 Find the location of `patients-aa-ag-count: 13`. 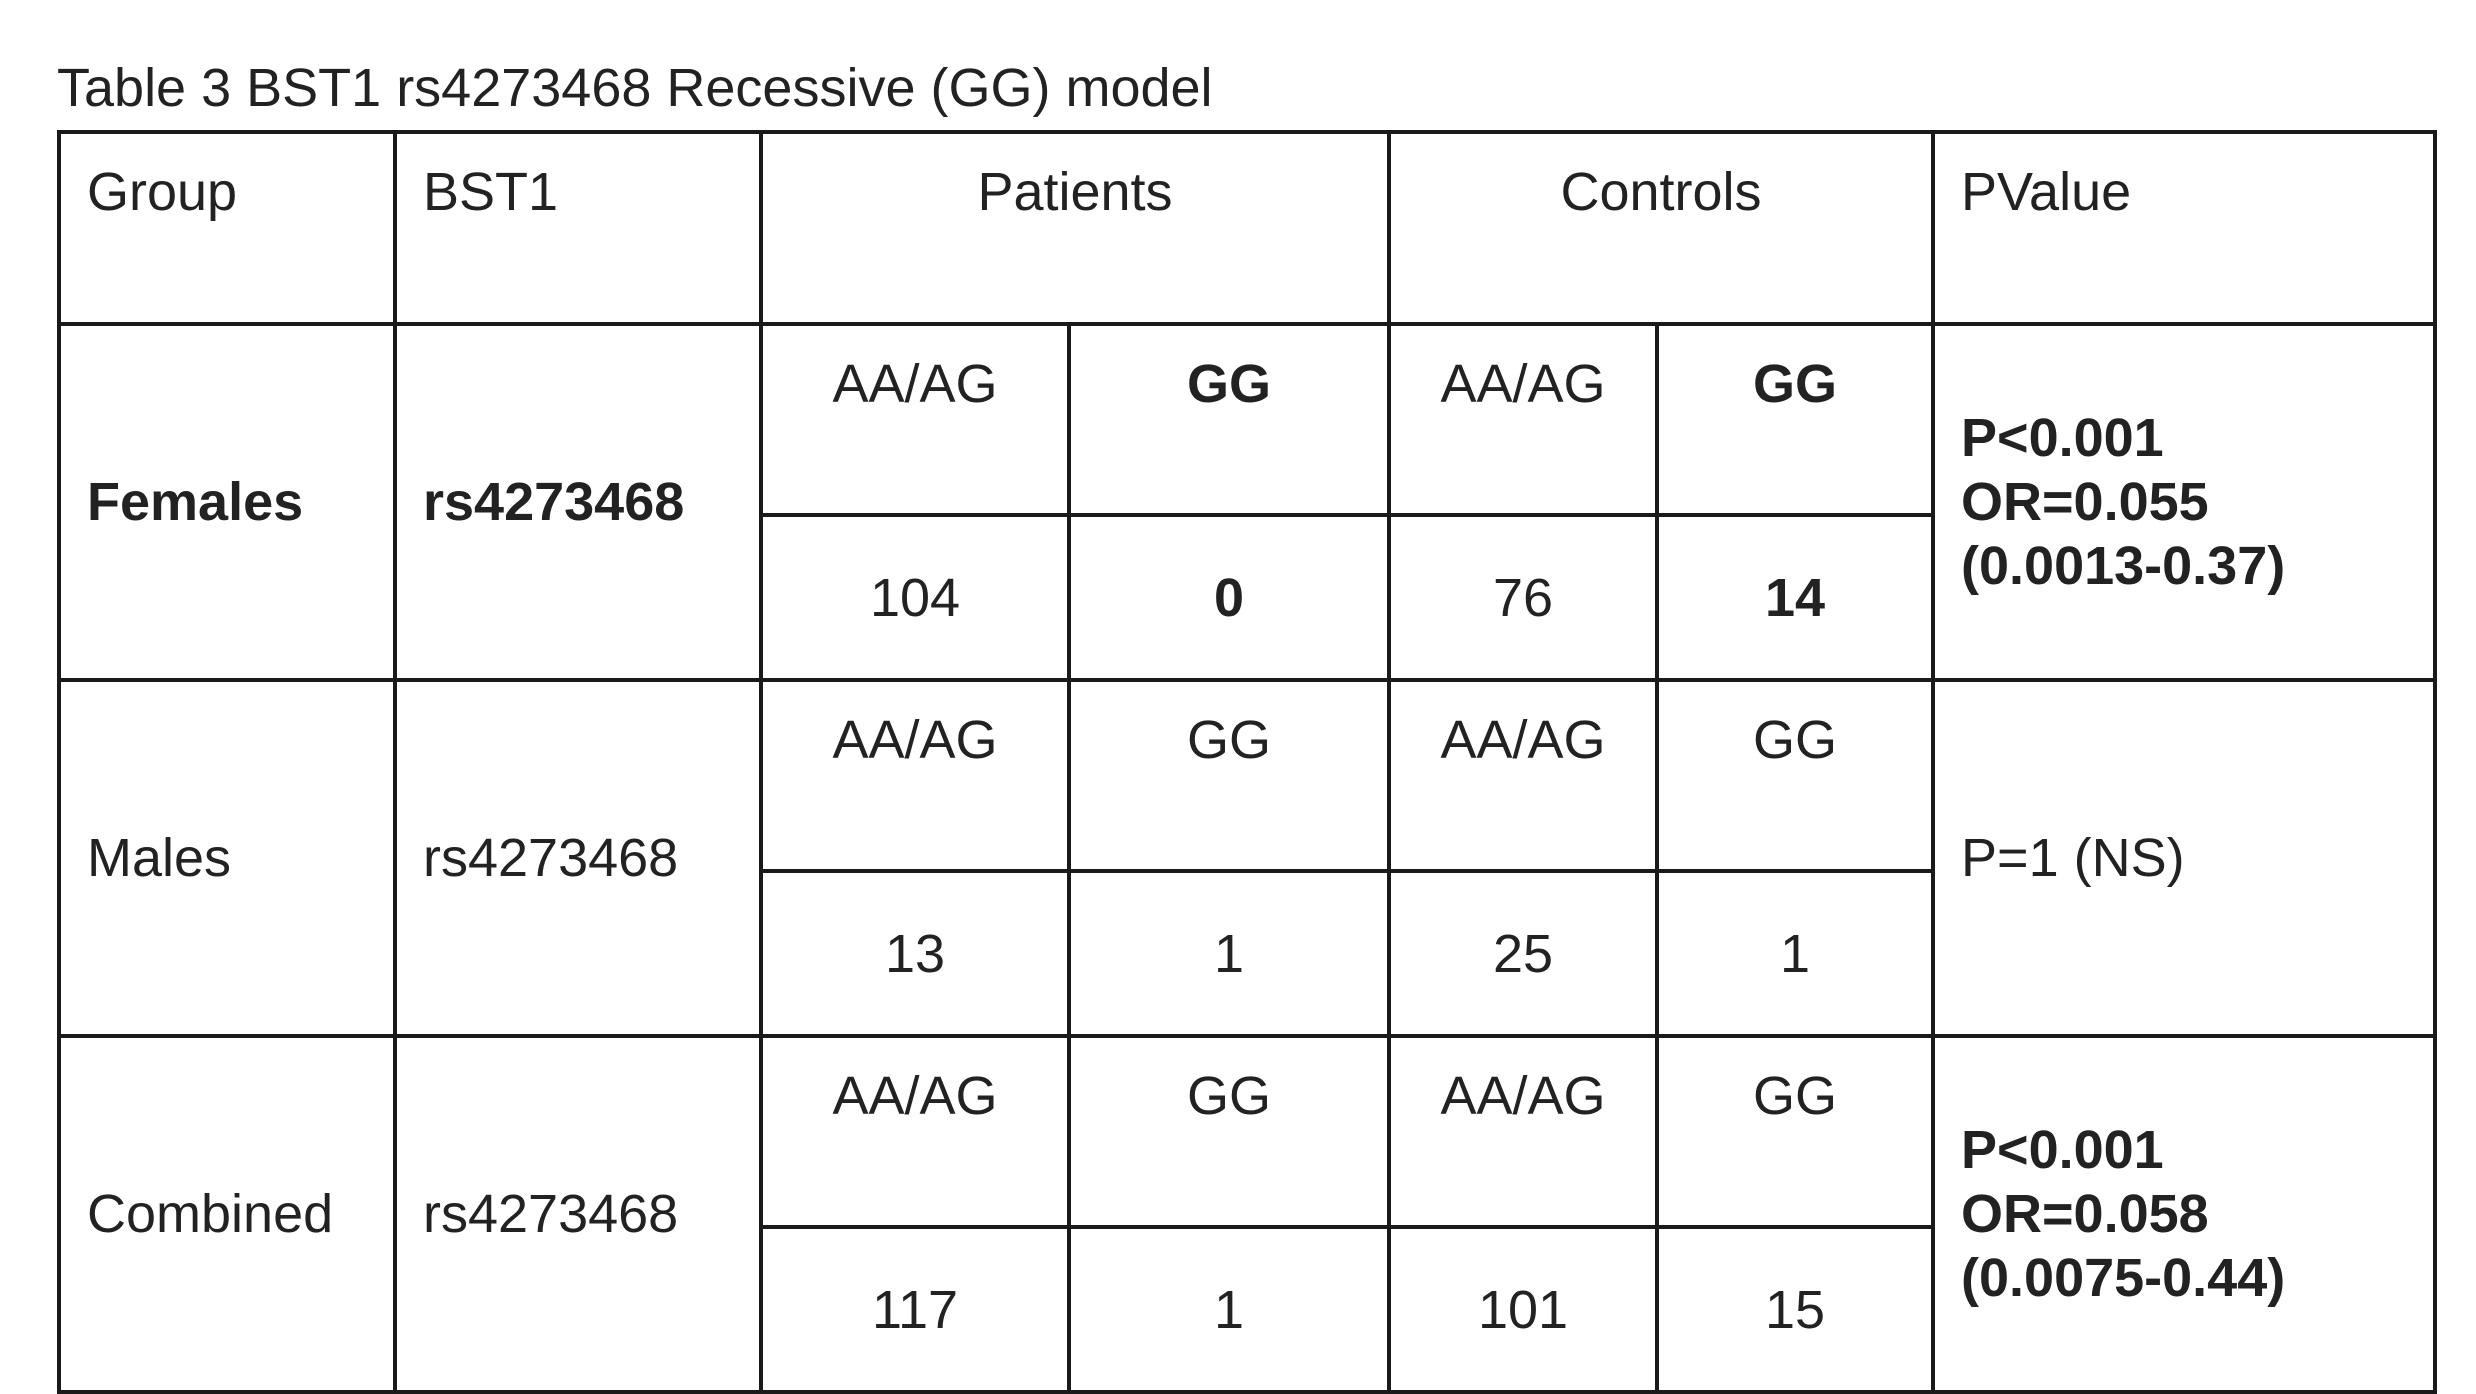

patients-aa-ag-count: 13 is located at coordinates (915, 953).